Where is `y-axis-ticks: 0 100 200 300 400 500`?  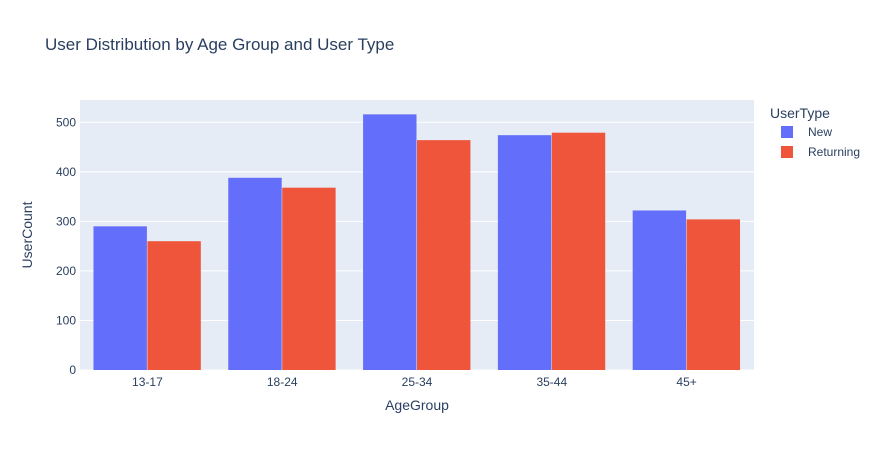 y-axis-ticks: 0 100 200 300 400 500 is located at coordinates (66, 246).